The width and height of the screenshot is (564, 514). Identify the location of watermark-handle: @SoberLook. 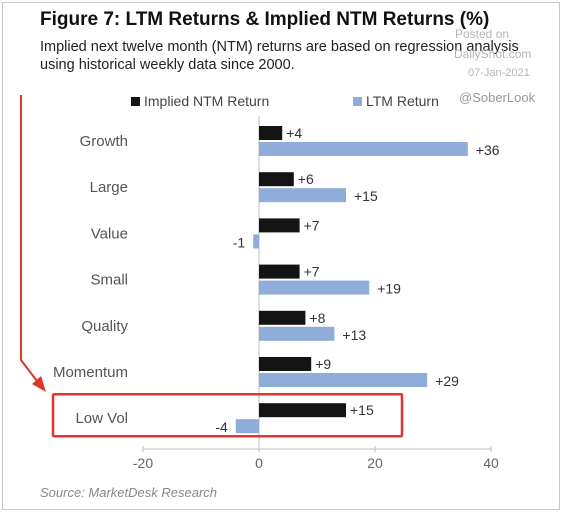
(497, 97).